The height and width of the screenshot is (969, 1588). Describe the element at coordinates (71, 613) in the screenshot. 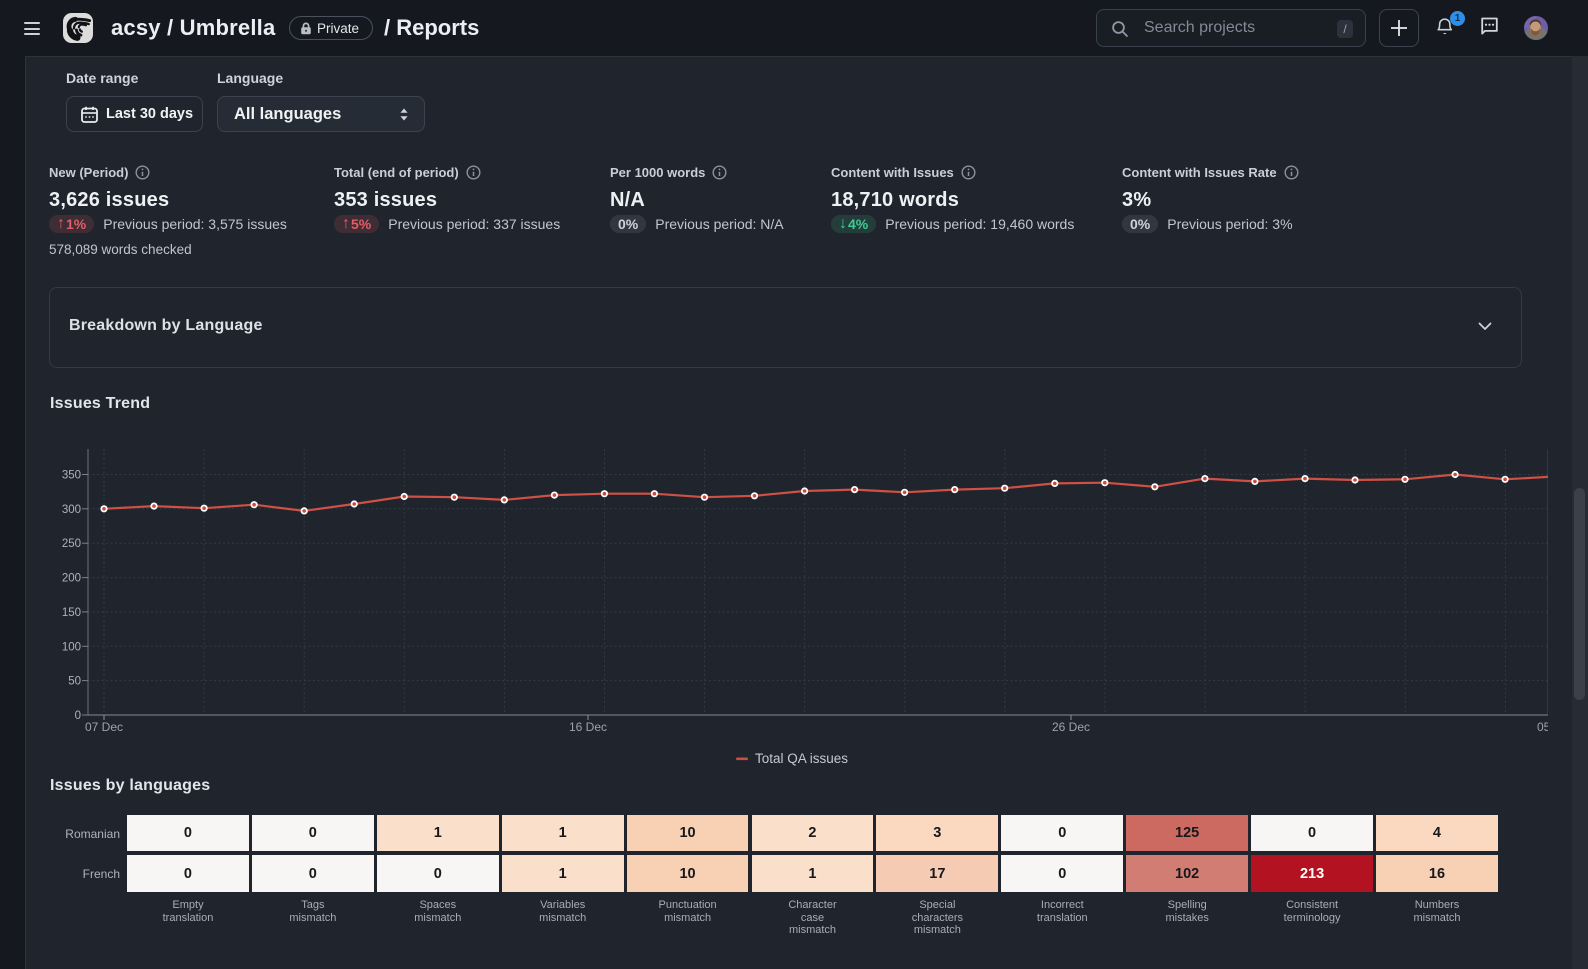

I see `svg-text: 150` at that location.